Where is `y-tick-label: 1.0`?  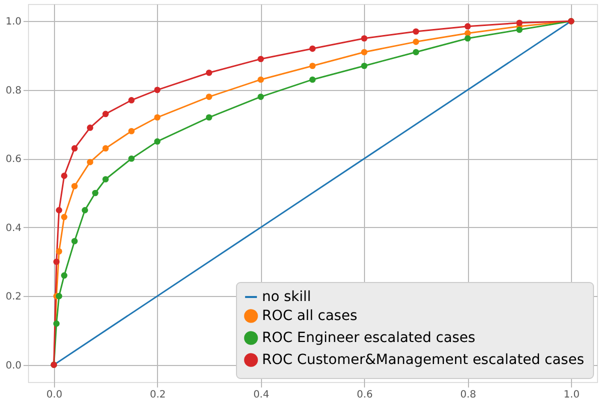 y-tick-label: 1.0 is located at coordinates (14, 22).